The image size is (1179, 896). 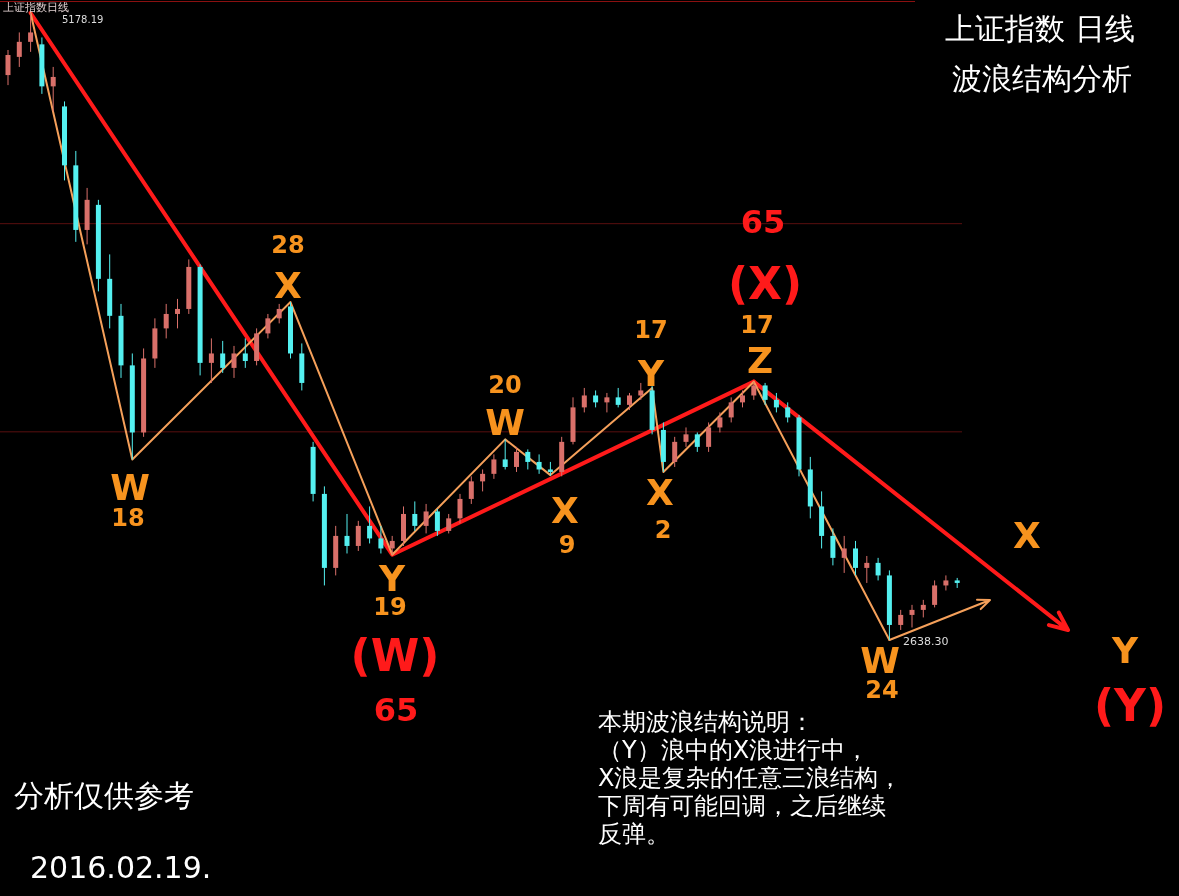 What do you see at coordinates (763, 222) in the screenshot?
I see `annotation: 65` at bounding box center [763, 222].